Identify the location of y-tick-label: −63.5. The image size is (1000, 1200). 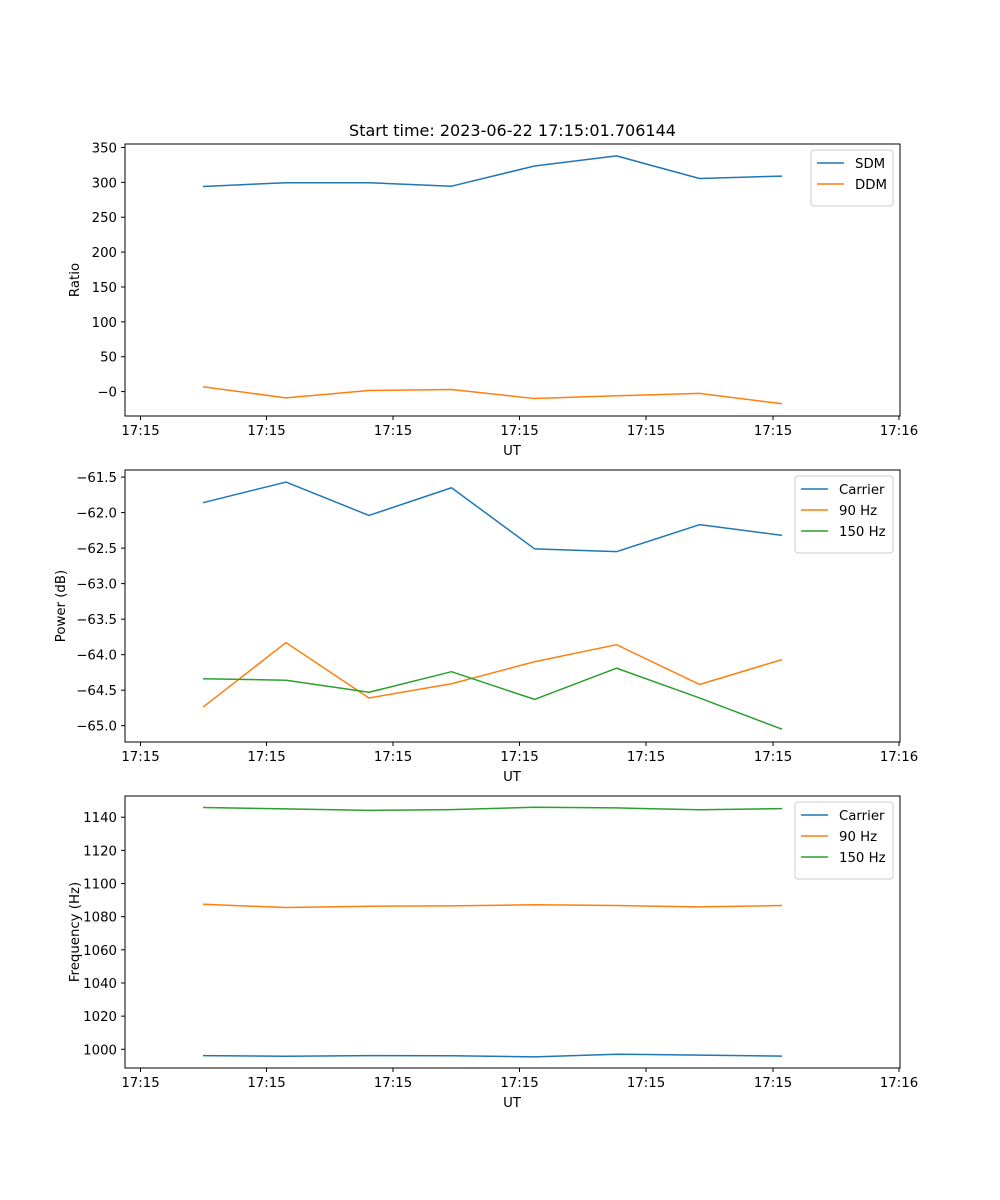
(96, 620).